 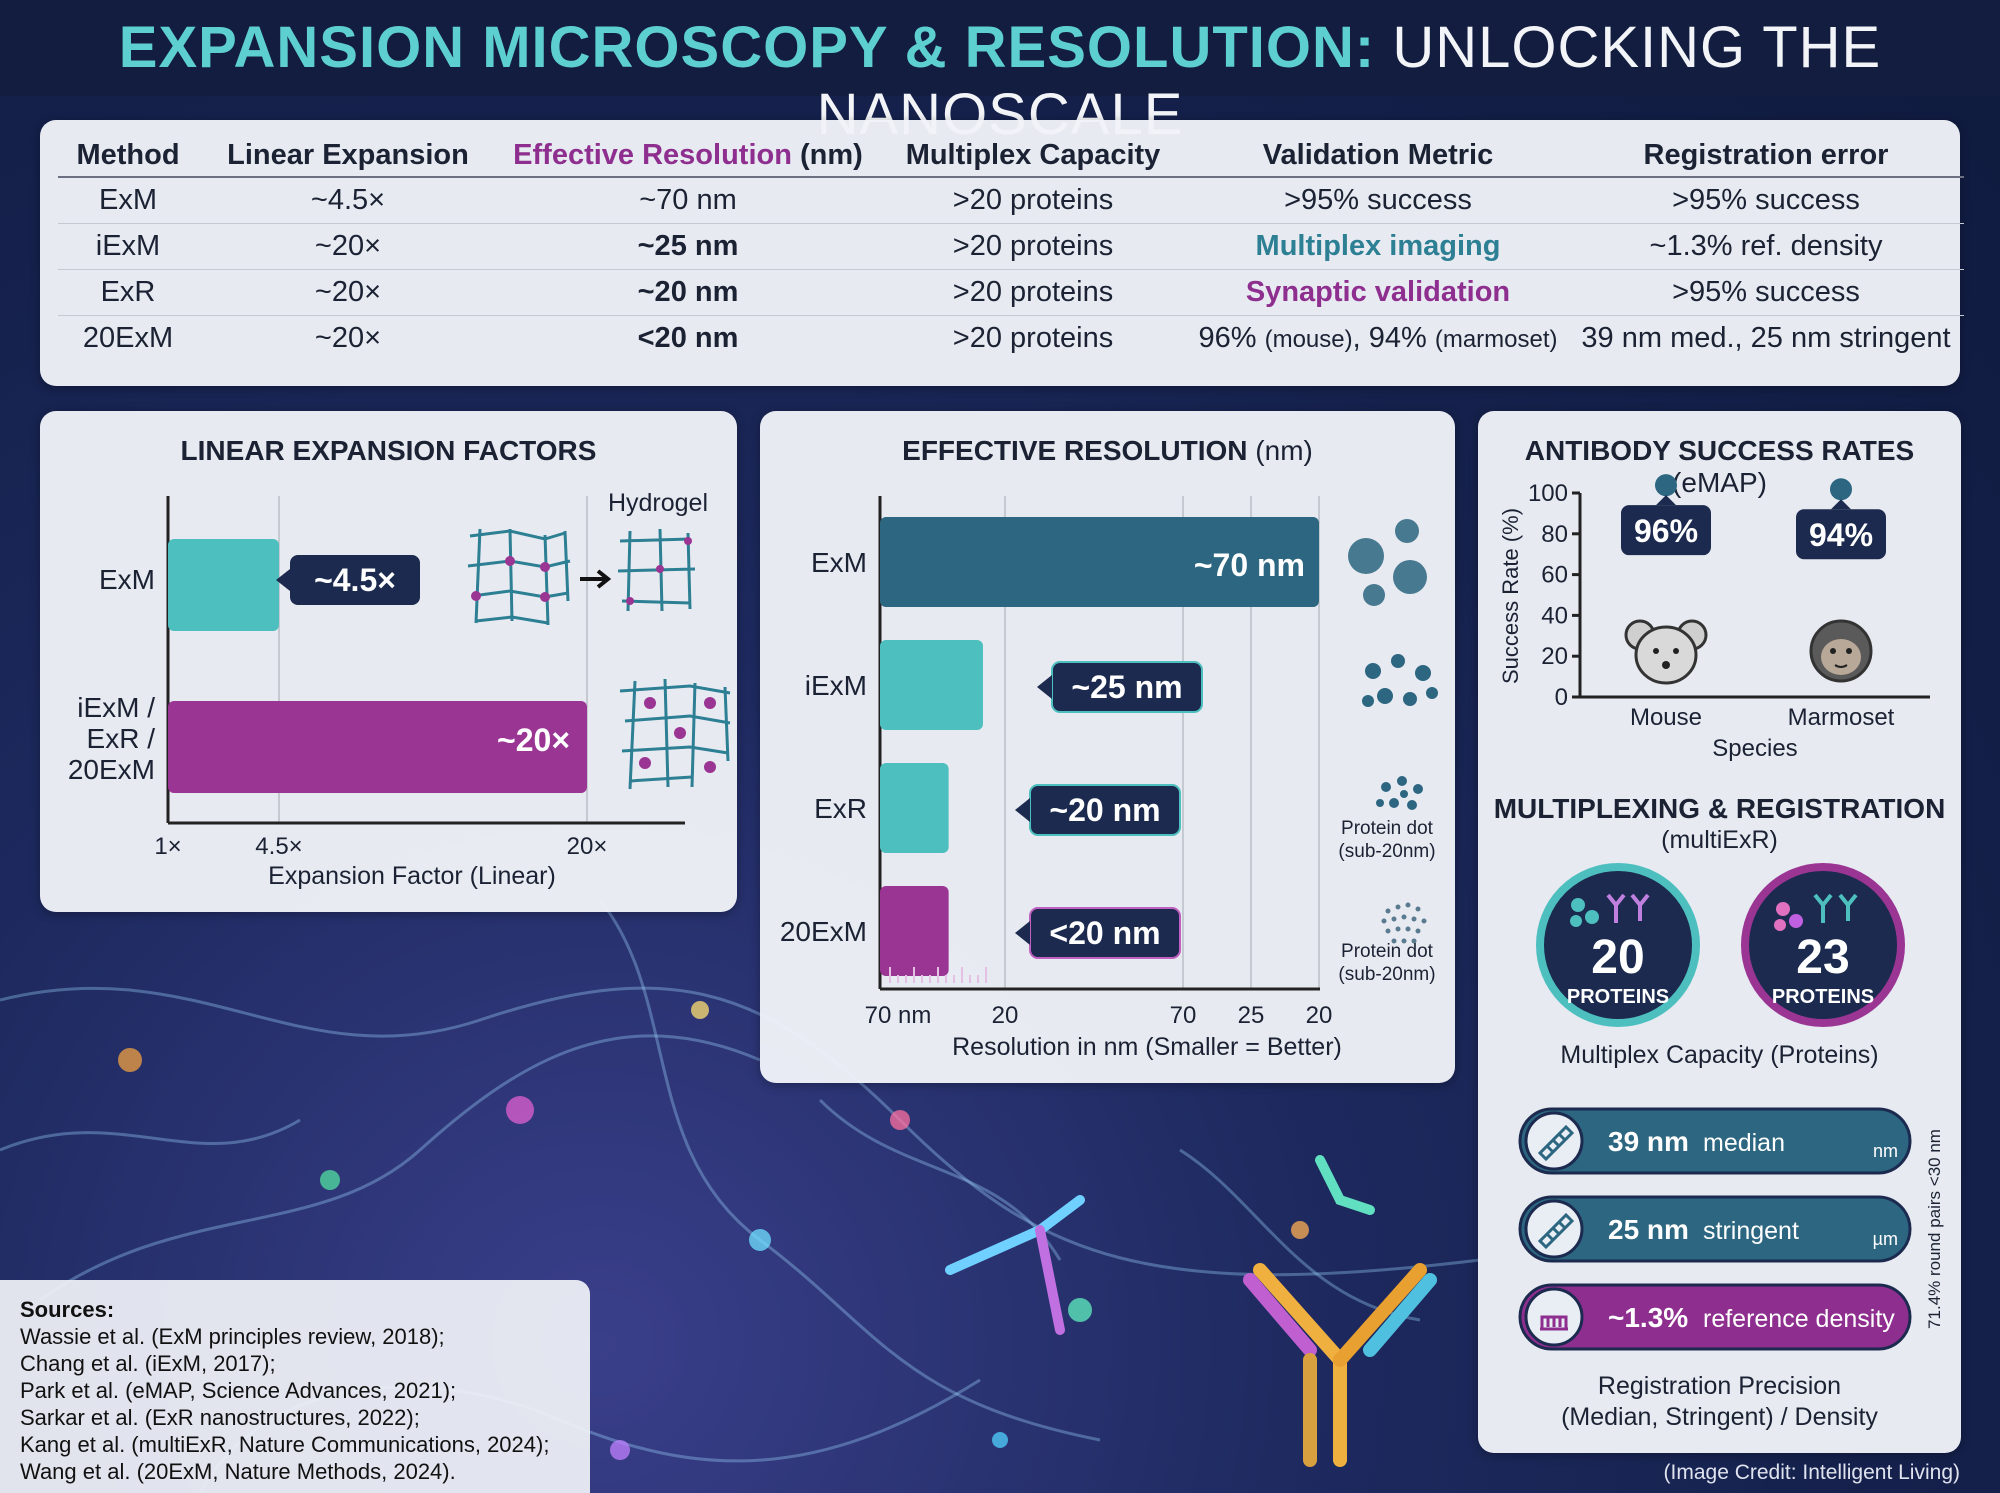 I want to click on protein-dots-medium-icon, so click(x=1400, y=680).